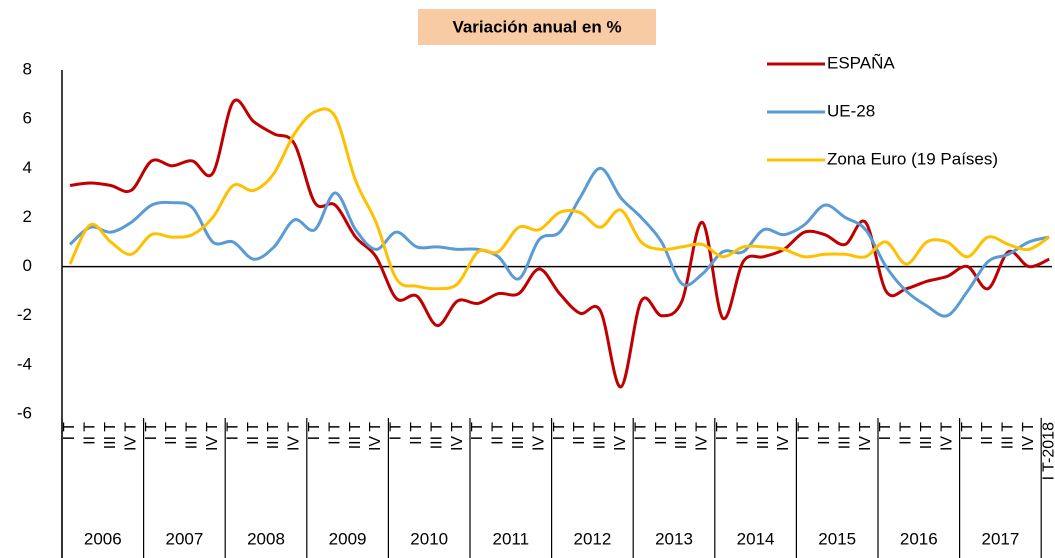 The height and width of the screenshot is (558, 1055). I want to click on year-label: 2016, so click(919, 538).